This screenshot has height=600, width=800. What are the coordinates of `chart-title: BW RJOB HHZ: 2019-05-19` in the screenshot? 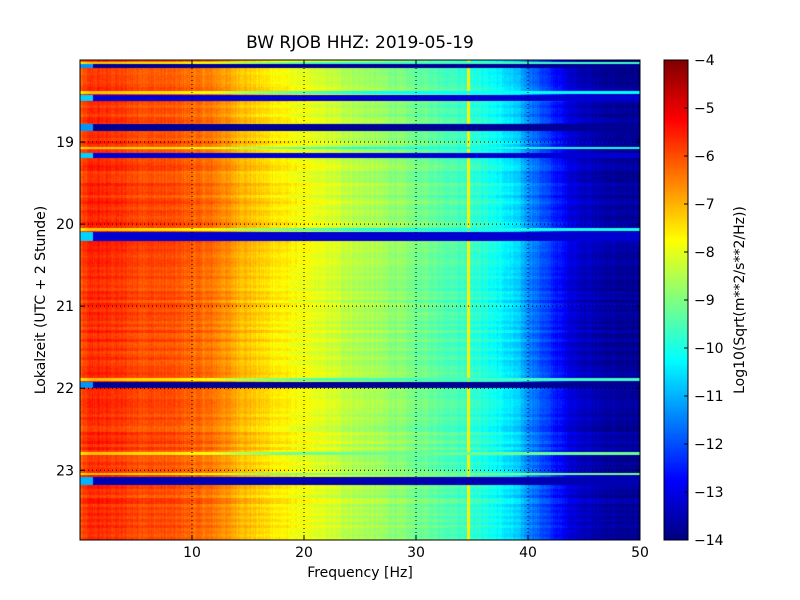 It's located at (360, 43).